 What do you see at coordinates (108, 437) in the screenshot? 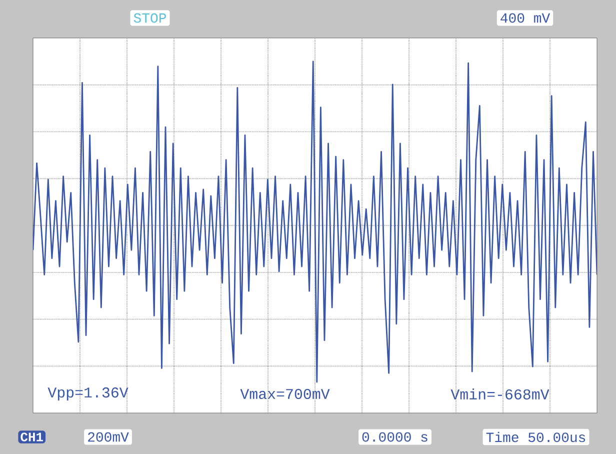
I see `text: 200mV` at bounding box center [108, 437].